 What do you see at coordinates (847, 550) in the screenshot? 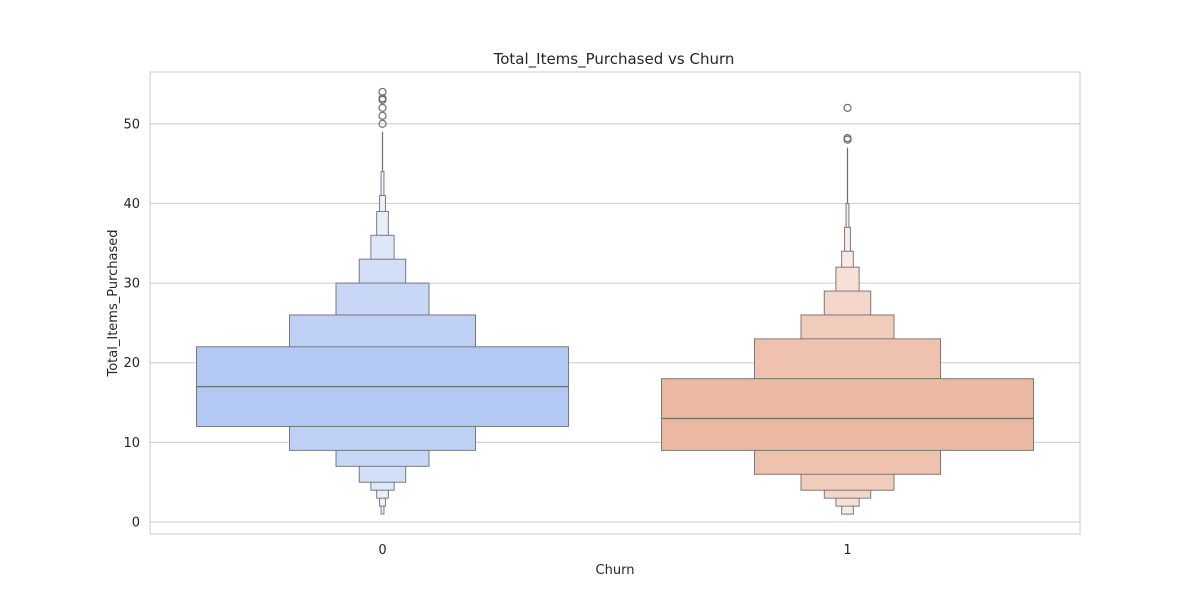
I see `x-tick-label: 1` at bounding box center [847, 550].